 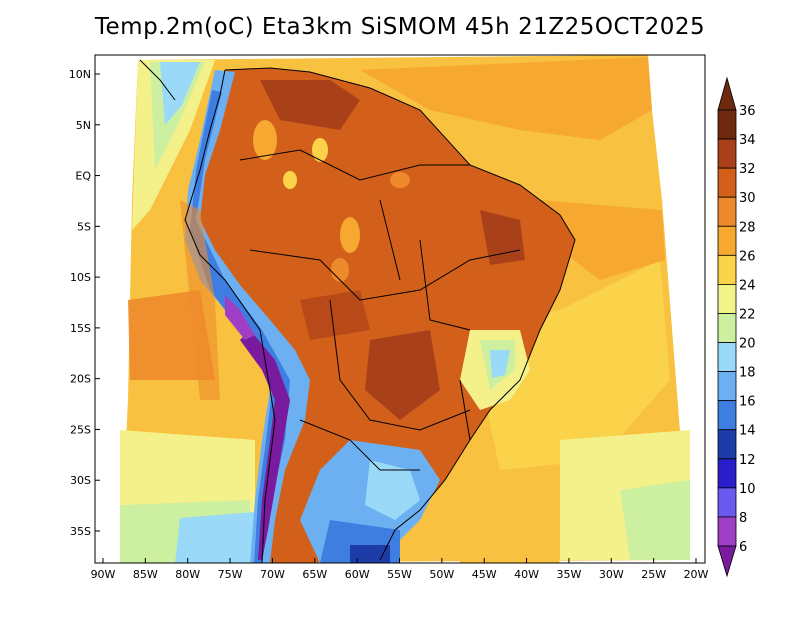 What do you see at coordinates (743, 518) in the screenshot?
I see `colorbar-label: 8` at bounding box center [743, 518].